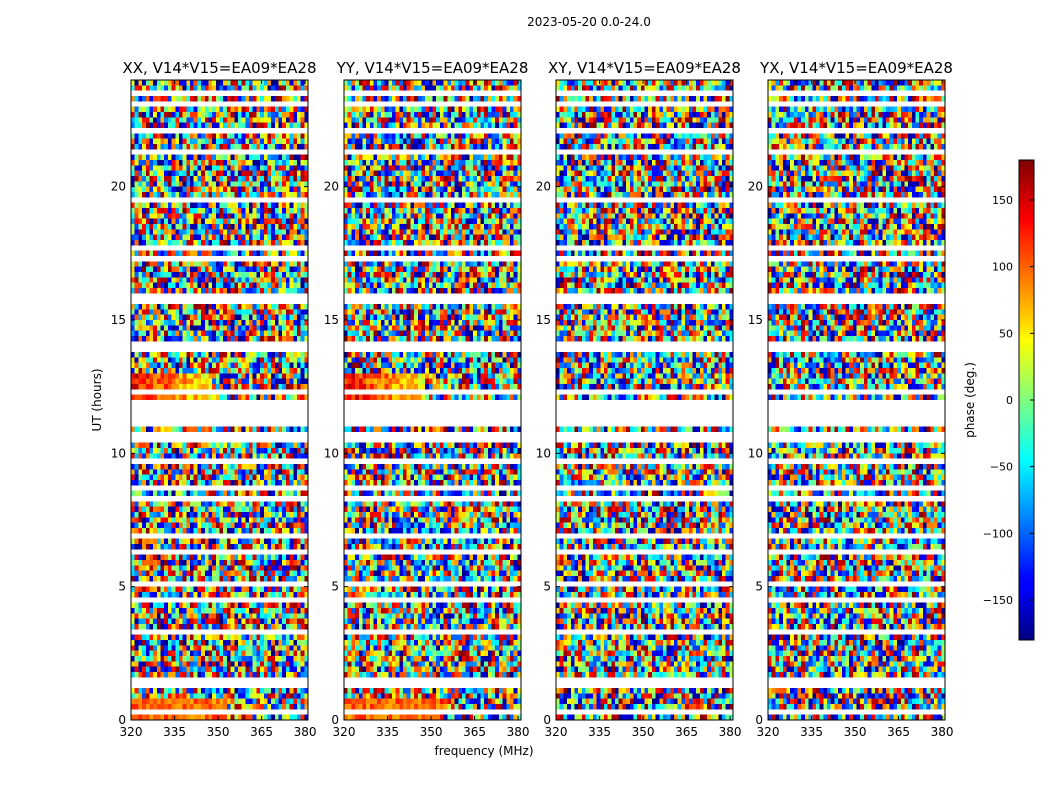 This screenshot has height=800, width=1050. I want to click on colorbar-tick-label: −50, so click(1001, 467).